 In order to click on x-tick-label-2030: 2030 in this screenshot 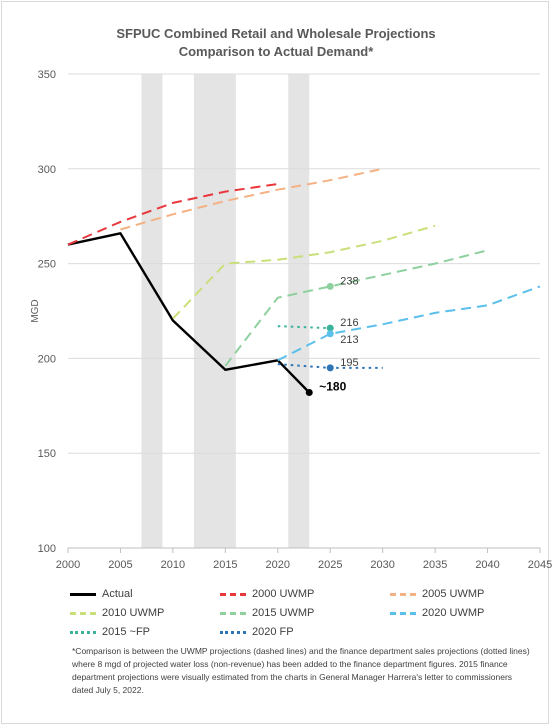, I will do `click(382, 565)`.